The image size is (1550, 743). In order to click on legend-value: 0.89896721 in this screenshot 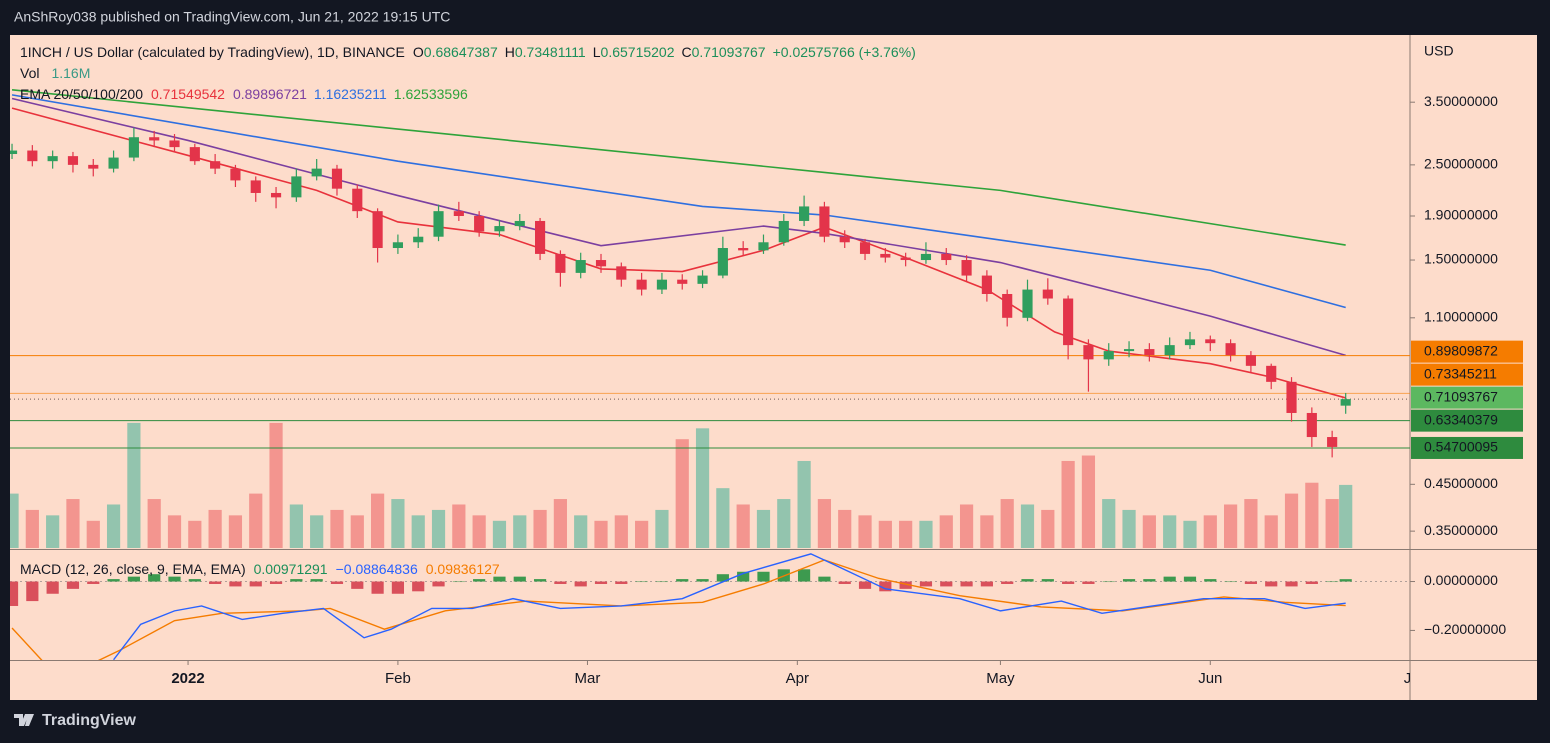, I will do `click(270, 94)`.